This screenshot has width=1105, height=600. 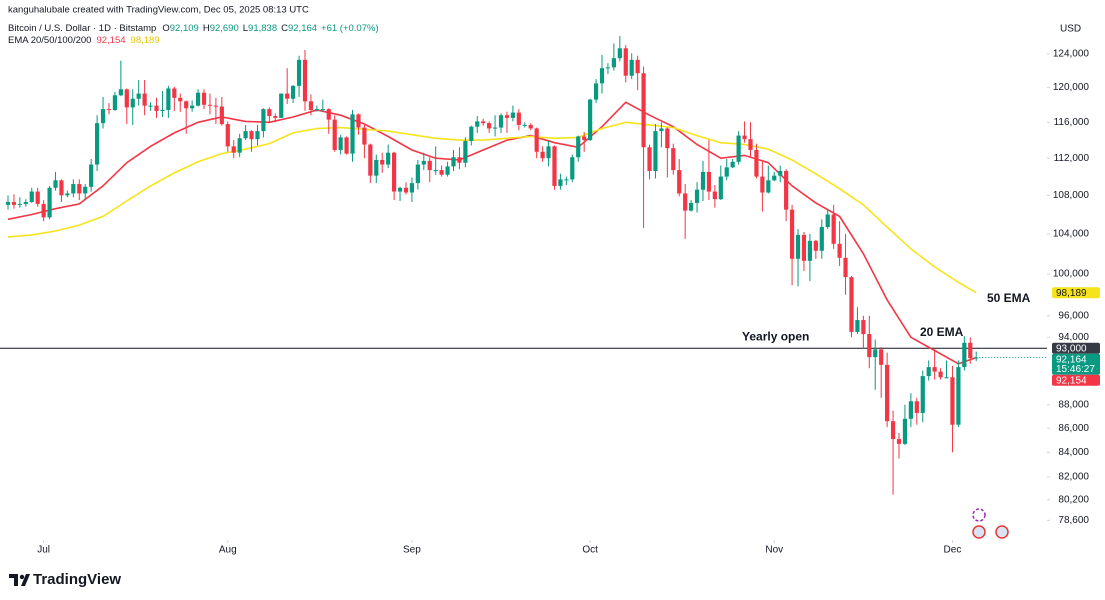 What do you see at coordinates (1071, 348) in the screenshot?
I see `price-label: 93,000` at bounding box center [1071, 348].